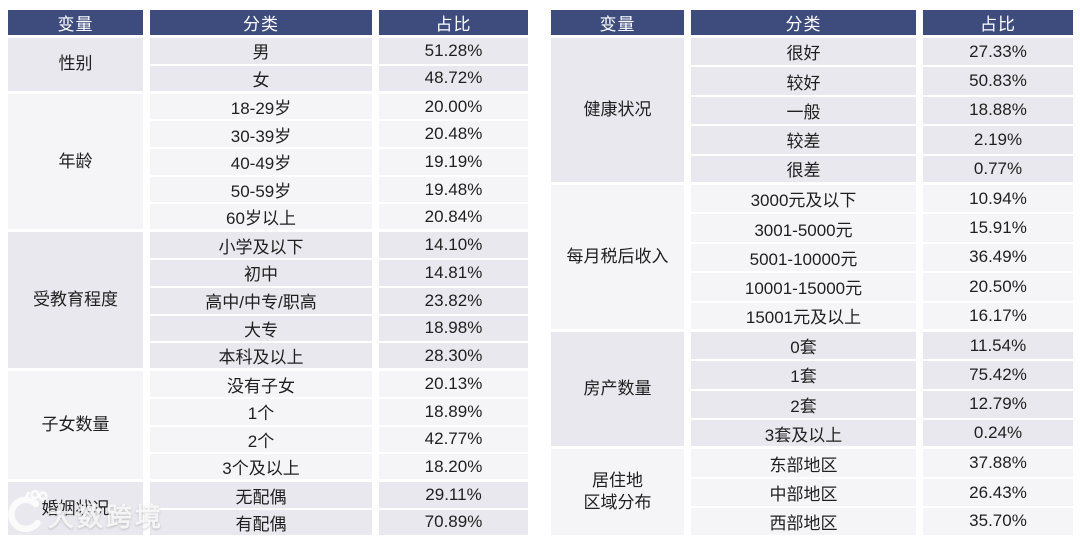 This screenshot has width=1080, height=538. I want to click on group-gender: 性别 男 51.28% 女 48.72%, so click(268, 66).